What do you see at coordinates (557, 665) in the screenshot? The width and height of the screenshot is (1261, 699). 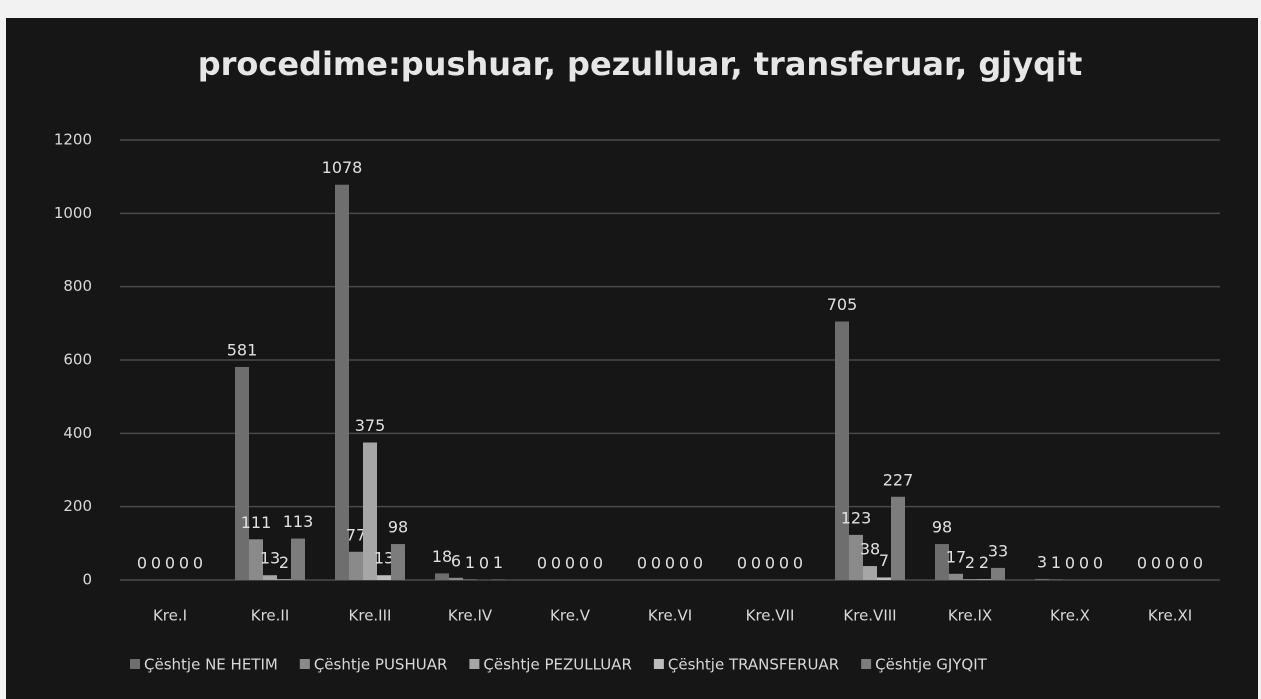 I see `legend-label: Çështje PEZULLUAR` at bounding box center [557, 665].